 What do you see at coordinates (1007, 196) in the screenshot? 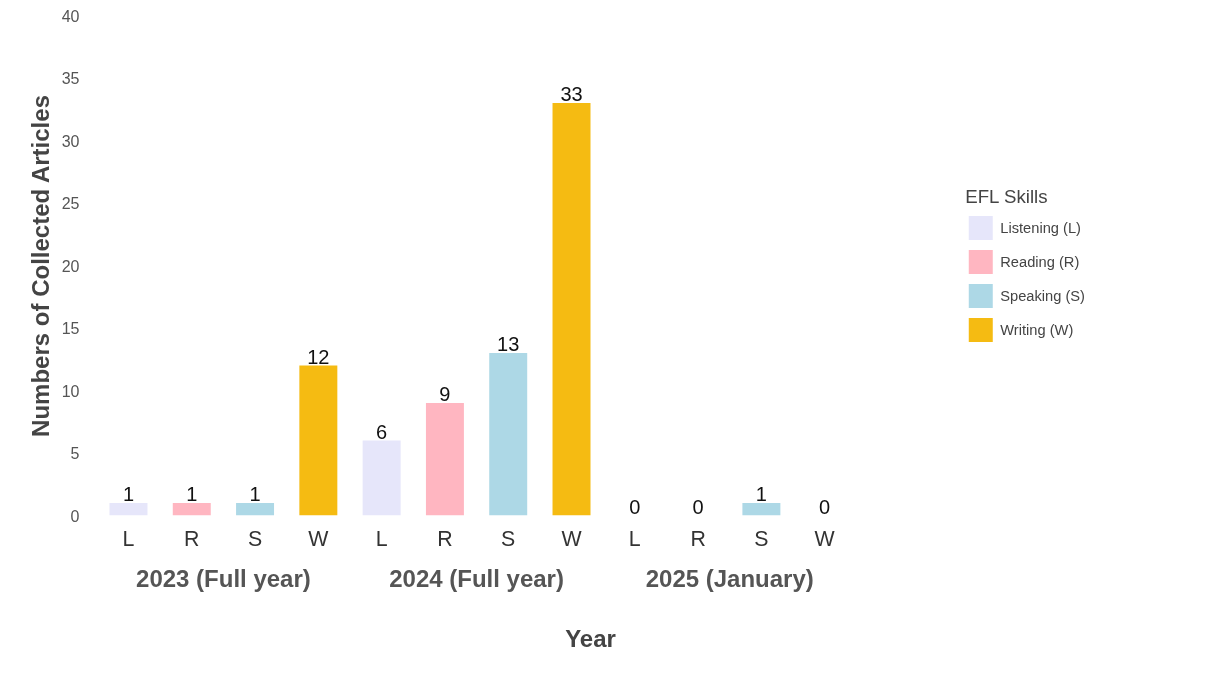
I see `legend-title: EFL Skills` at bounding box center [1007, 196].